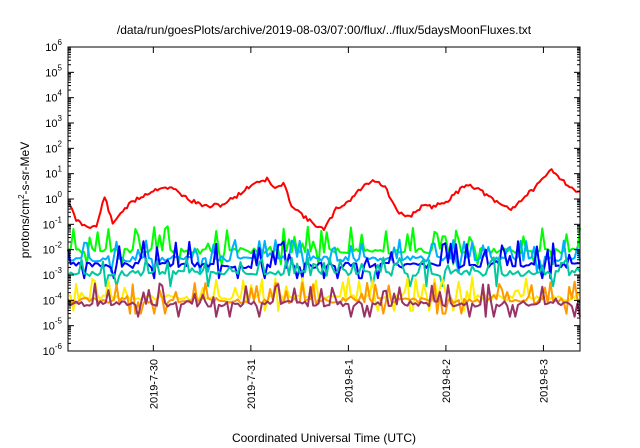  Describe the element at coordinates (53, 198) in the screenshot. I see `y-tick-label: 10⁰` at that location.